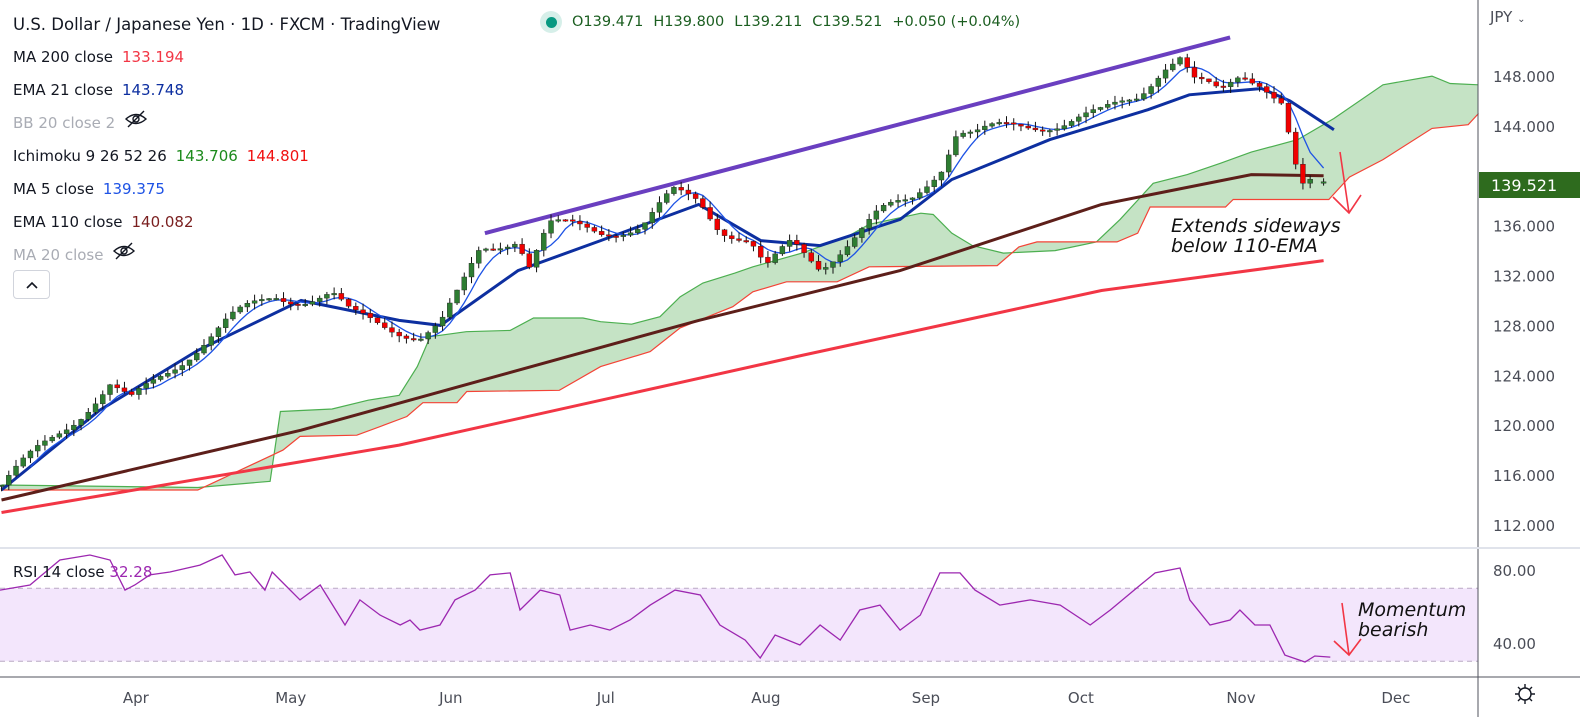  Describe the element at coordinates (1525, 696) in the screenshot. I see `settings-button` at that location.